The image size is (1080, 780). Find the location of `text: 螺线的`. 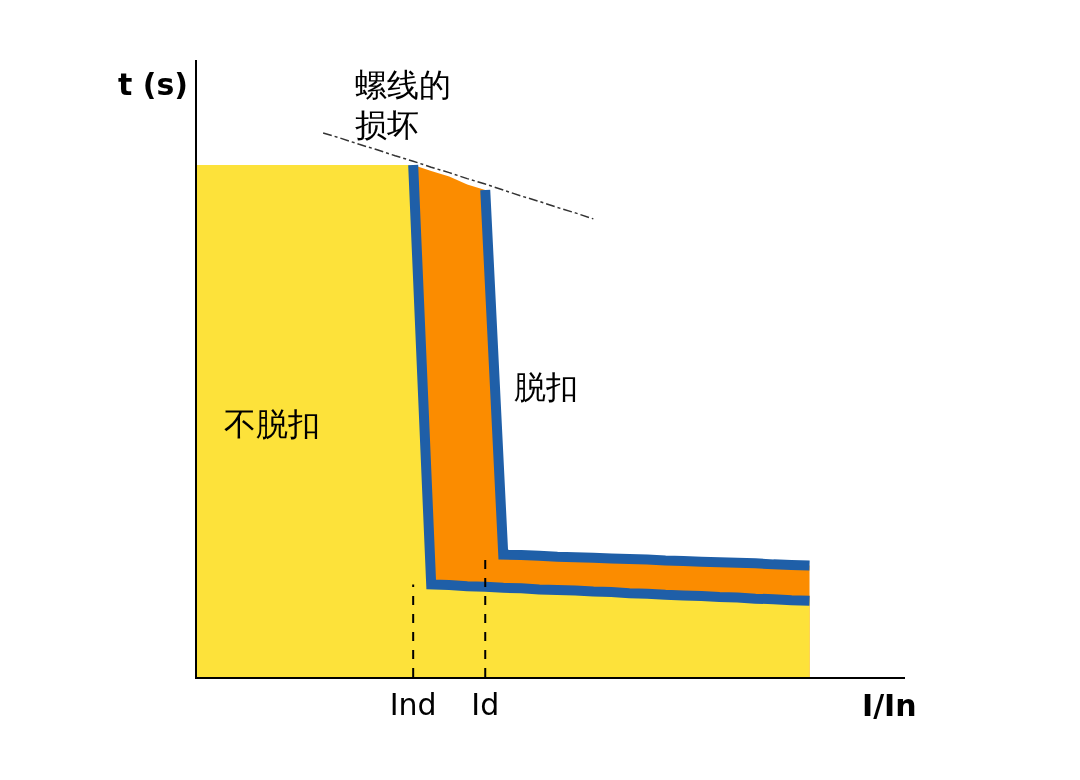

text: 螺线的 is located at coordinates (403, 85).